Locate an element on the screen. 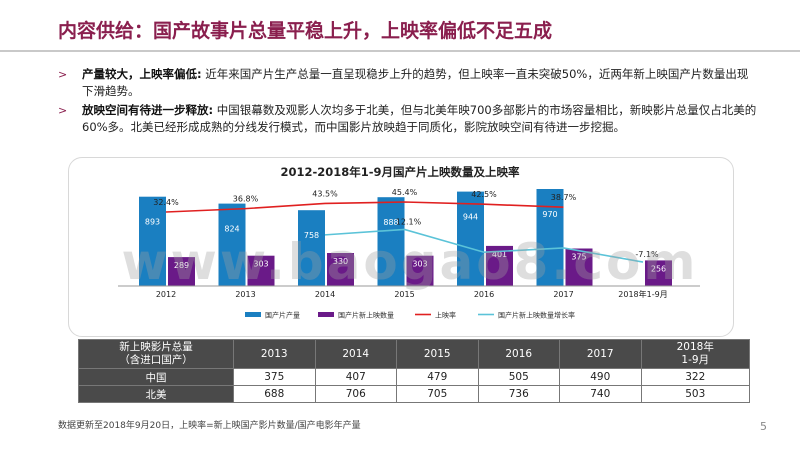 This screenshot has width=800, height=450. table-row: 中国 375 407 479 505 490 322 is located at coordinates (414, 377).